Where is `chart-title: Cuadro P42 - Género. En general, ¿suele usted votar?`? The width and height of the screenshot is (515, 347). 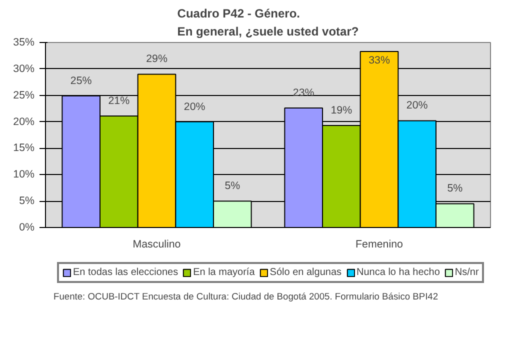 chart-title: Cuadro P42 - Género. En general, ¿suele usted votar? is located at coordinates (268, 22).